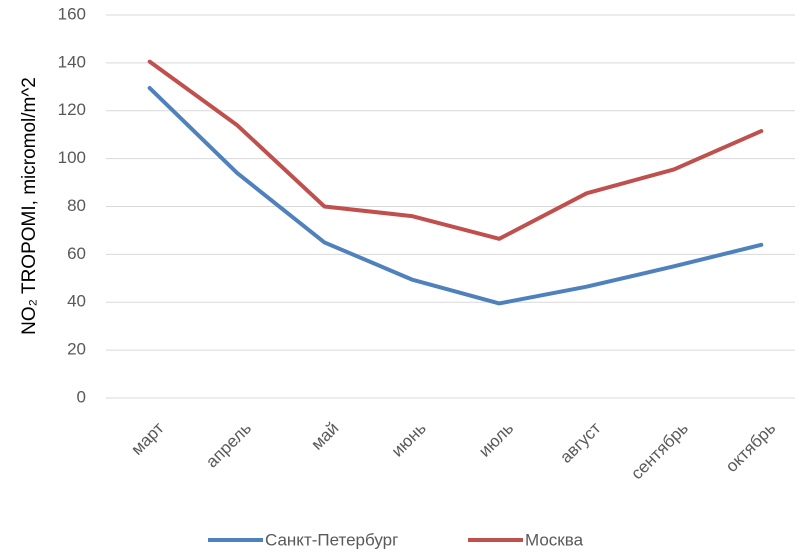 The height and width of the screenshot is (553, 802). I want to click on y-tick-label: 60, so click(76, 253).